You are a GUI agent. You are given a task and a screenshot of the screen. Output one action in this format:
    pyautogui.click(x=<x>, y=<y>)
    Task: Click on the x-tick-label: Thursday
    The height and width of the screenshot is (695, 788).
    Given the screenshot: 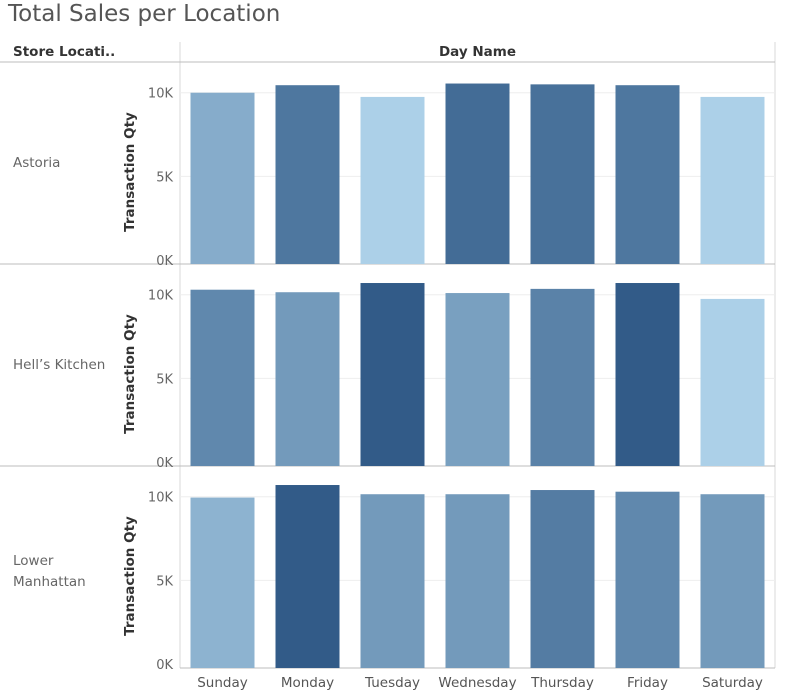 What is the action you would take?
    pyautogui.click(x=562, y=683)
    